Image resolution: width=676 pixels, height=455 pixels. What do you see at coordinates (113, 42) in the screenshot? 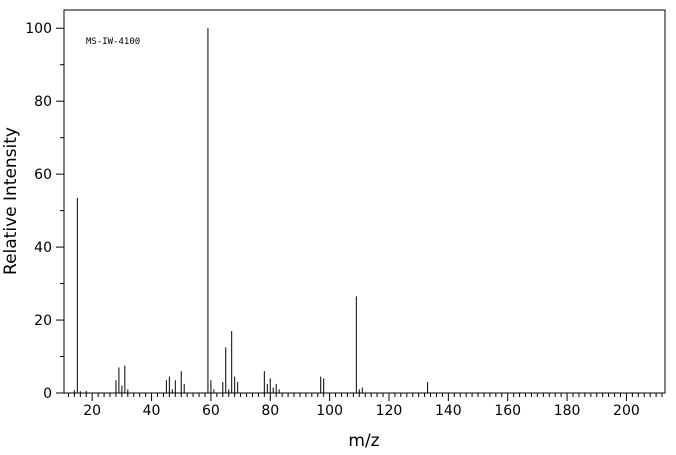
I see `annotation: MS-IW-4100` at bounding box center [113, 42].